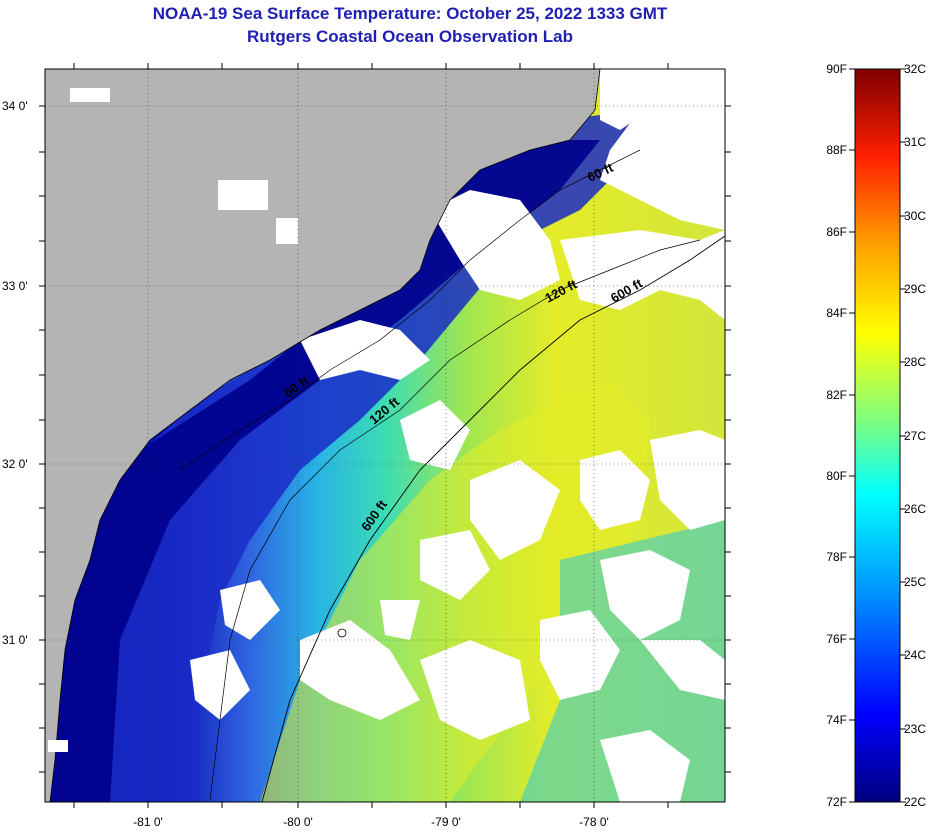 The width and height of the screenshot is (936, 832). Describe the element at coordinates (15, 286) in the screenshot. I see `lat-label-33: 33 0'` at that location.